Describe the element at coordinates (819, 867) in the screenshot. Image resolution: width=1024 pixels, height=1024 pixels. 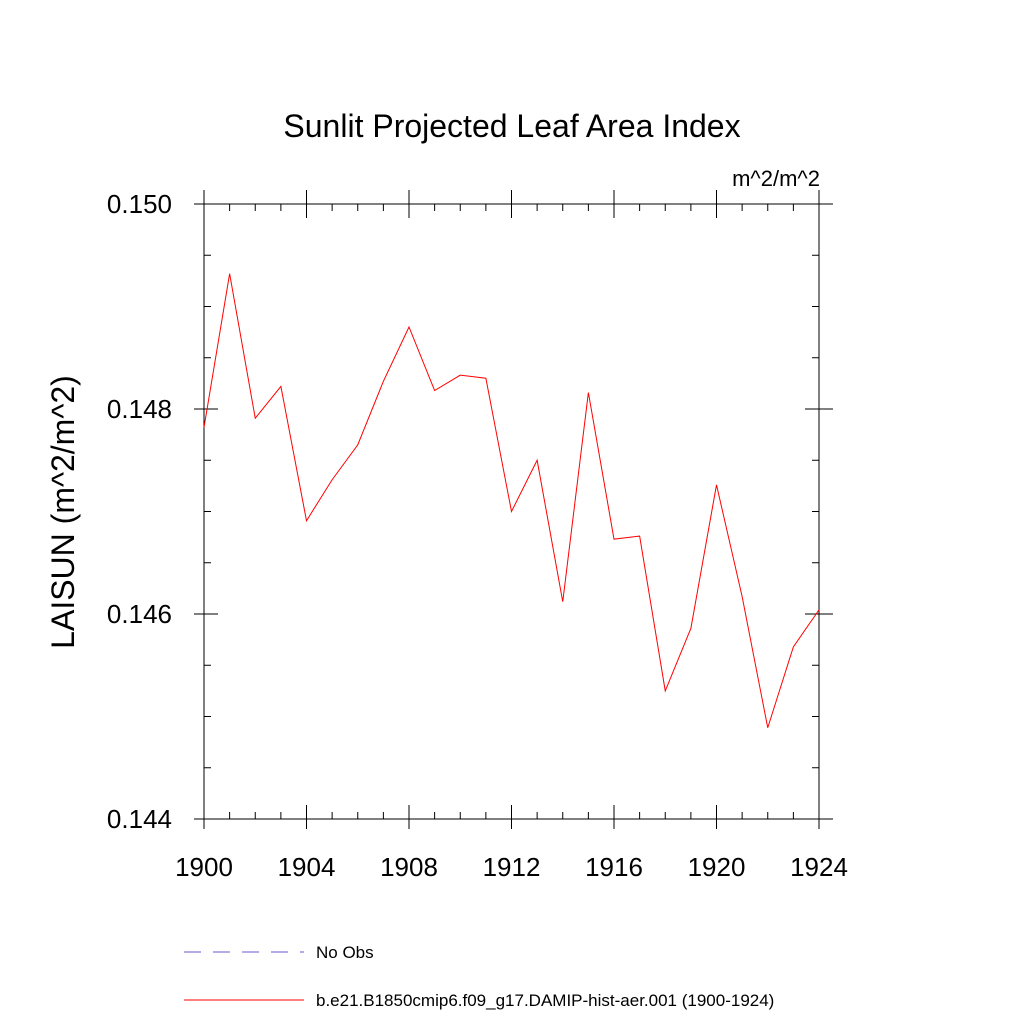
I see `x-tick-label: 1924` at that location.